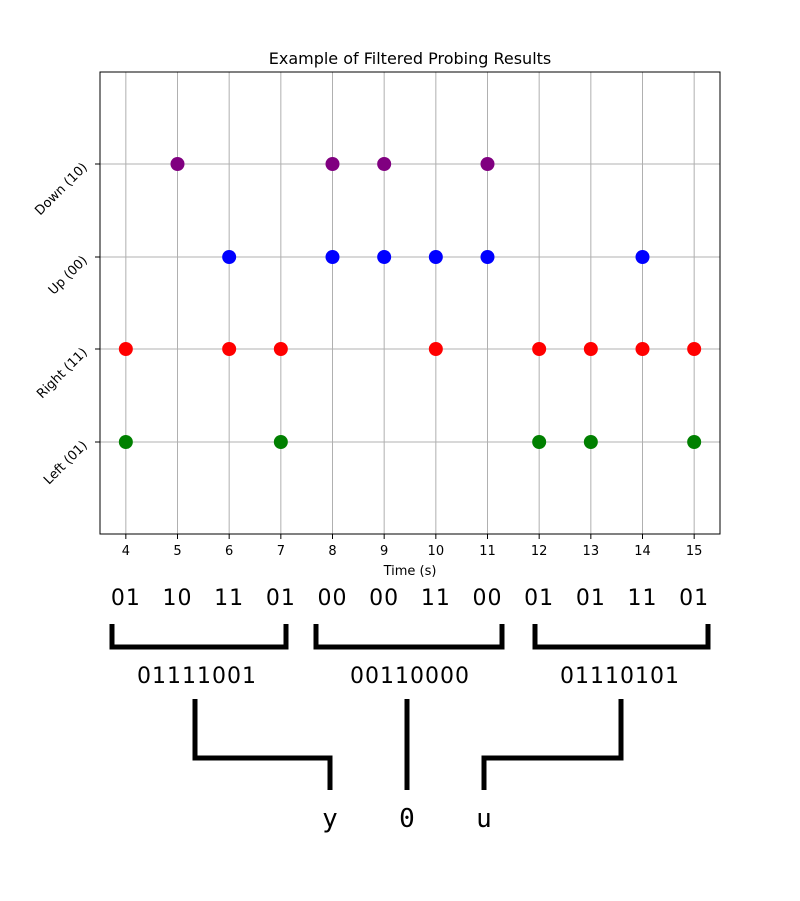 The image size is (800, 901). I want to click on chart-title: Example of Filtered Probing Results, so click(410, 58).